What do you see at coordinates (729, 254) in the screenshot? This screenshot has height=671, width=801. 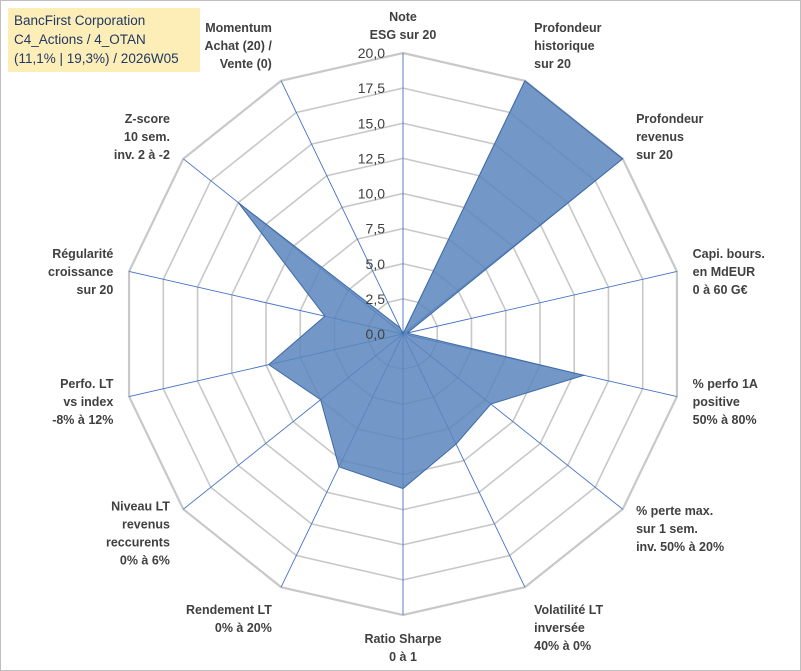 I see `axis-label-line: Capi. bours.` at bounding box center [729, 254].